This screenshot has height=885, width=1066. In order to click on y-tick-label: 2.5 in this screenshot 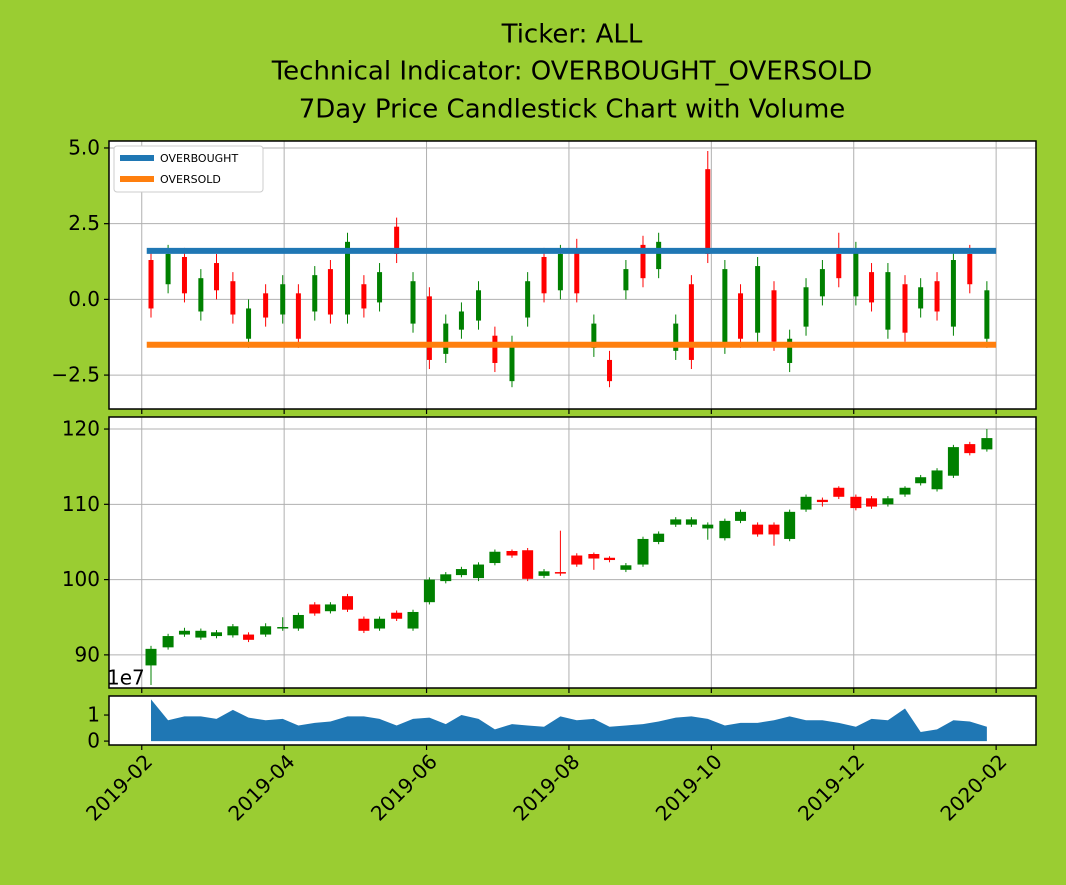, I will do `click(84, 223)`.